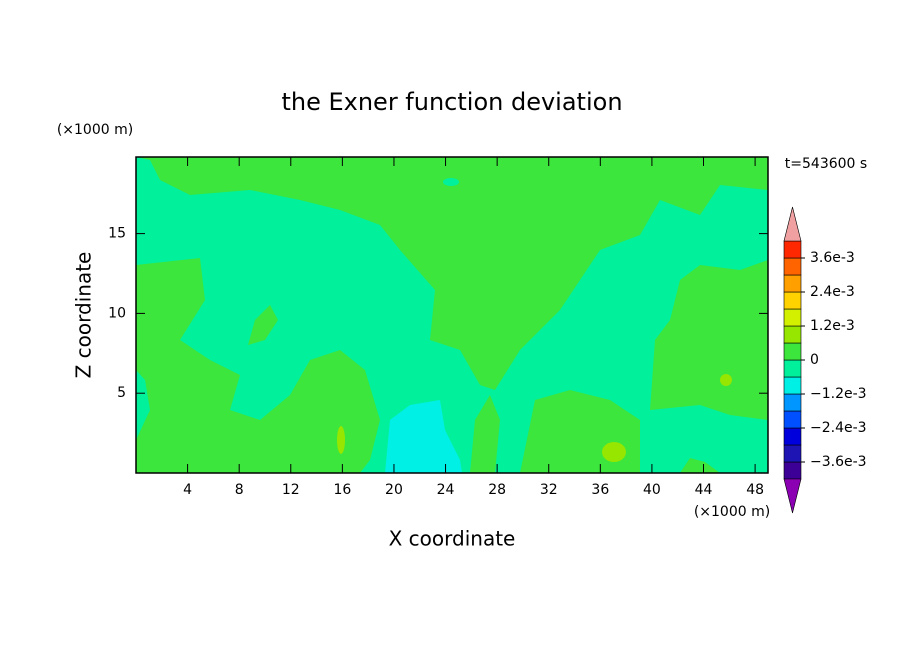 Image resolution: width=904 pixels, height=658 pixels. What do you see at coordinates (814, 360) in the screenshot?
I see `colorbar-tick-label: 0` at bounding box center [814, 360].